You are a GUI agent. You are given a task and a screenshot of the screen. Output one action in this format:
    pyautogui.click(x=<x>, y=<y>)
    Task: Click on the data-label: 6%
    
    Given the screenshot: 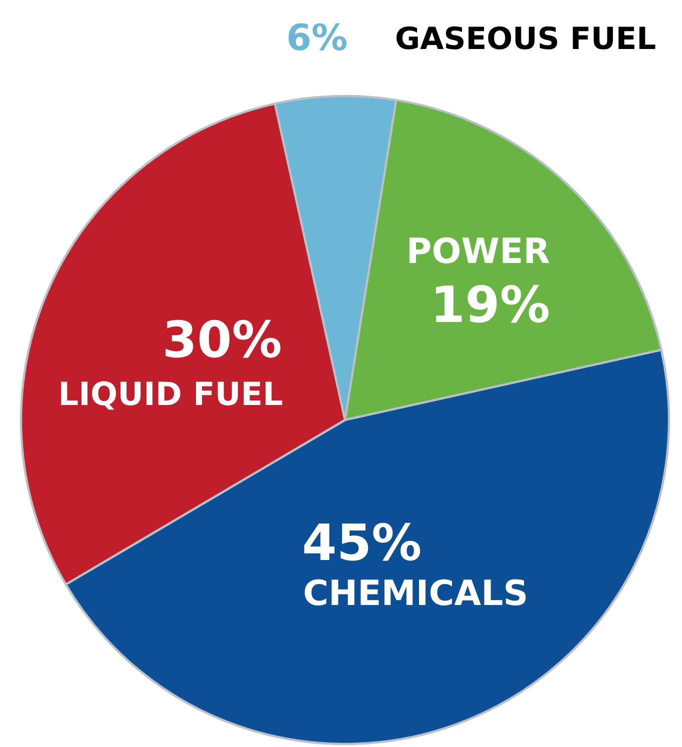 What is the action you would take?
    pyautogui.click(x=317, y=37)
    